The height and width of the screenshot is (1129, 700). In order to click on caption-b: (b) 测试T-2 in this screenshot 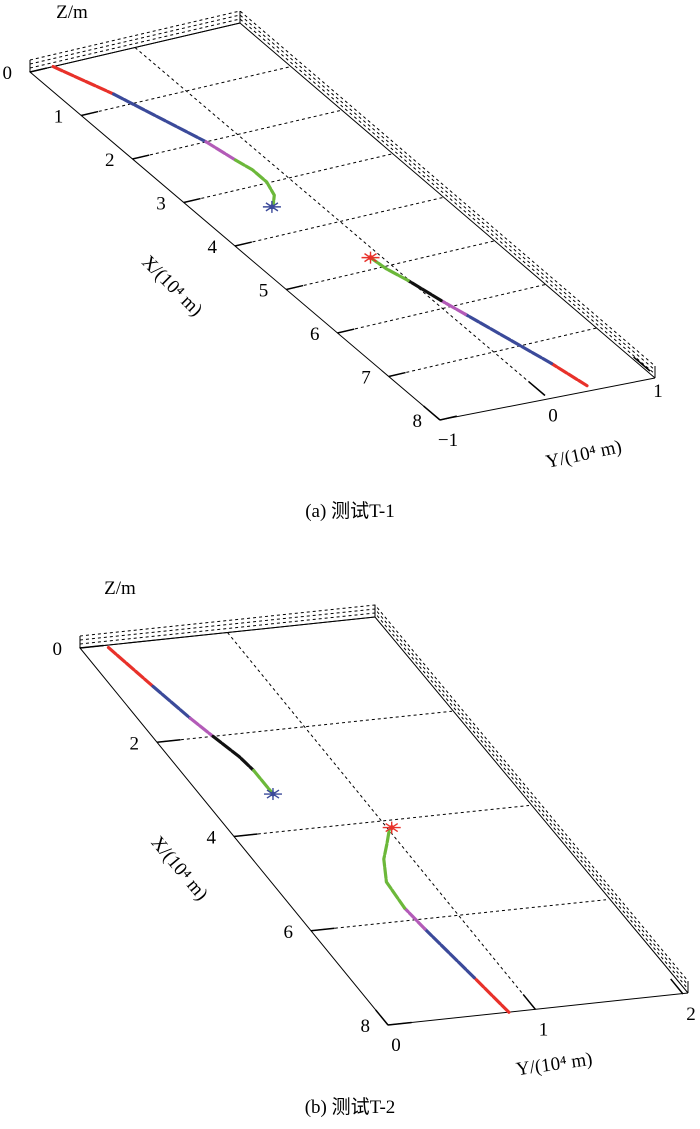, I will do `click(350, 1107)`.